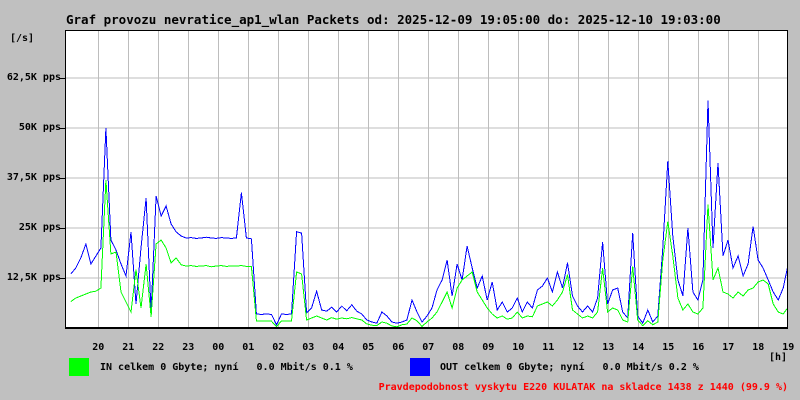 The width and height of the screenshot is (800, 400). What do you see at coordinates (218, 347) in the screenshot?
I see `x-tick-label: 00` at bounding box center [218, 347].